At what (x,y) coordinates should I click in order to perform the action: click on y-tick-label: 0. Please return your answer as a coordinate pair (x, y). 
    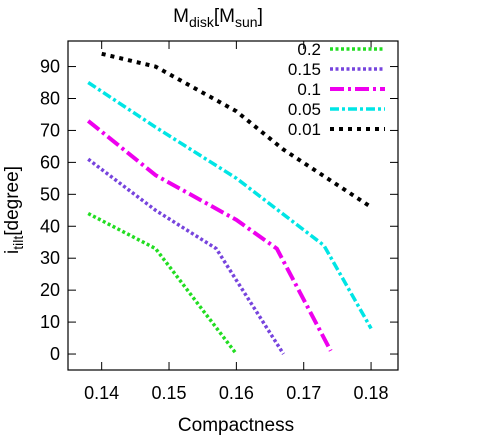
    Looking at the image, I should click on (55, 354).